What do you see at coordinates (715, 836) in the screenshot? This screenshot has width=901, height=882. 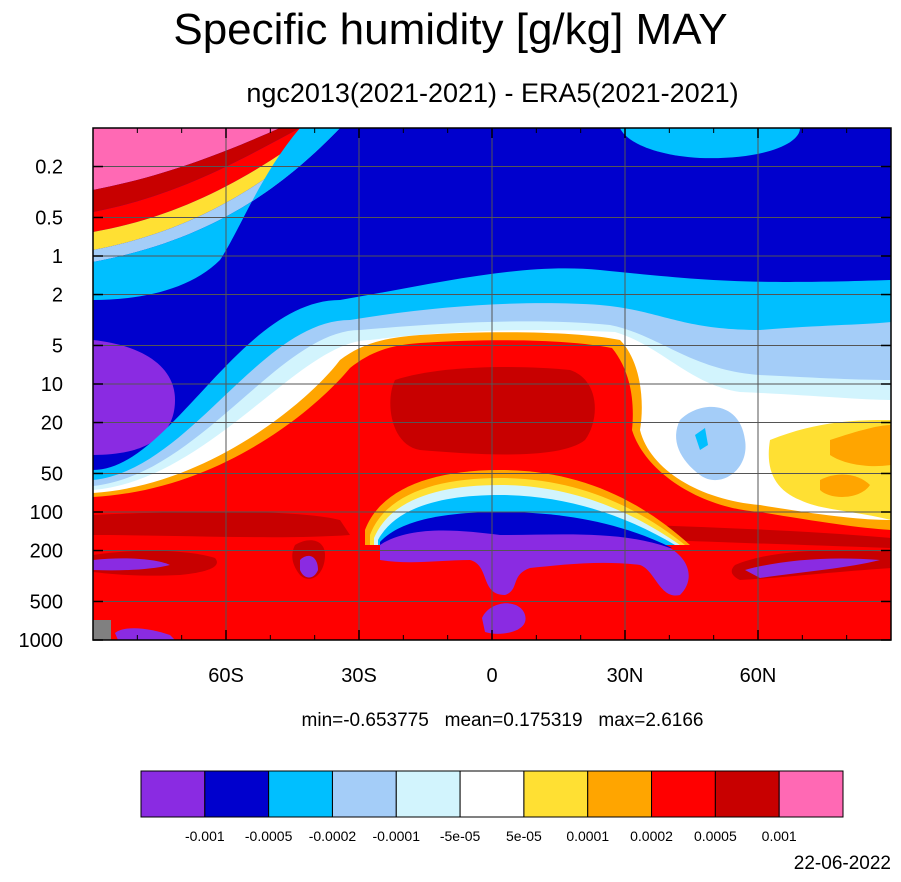 I see `colorbar-label: 0.0005` at bounding box center [715, 836].